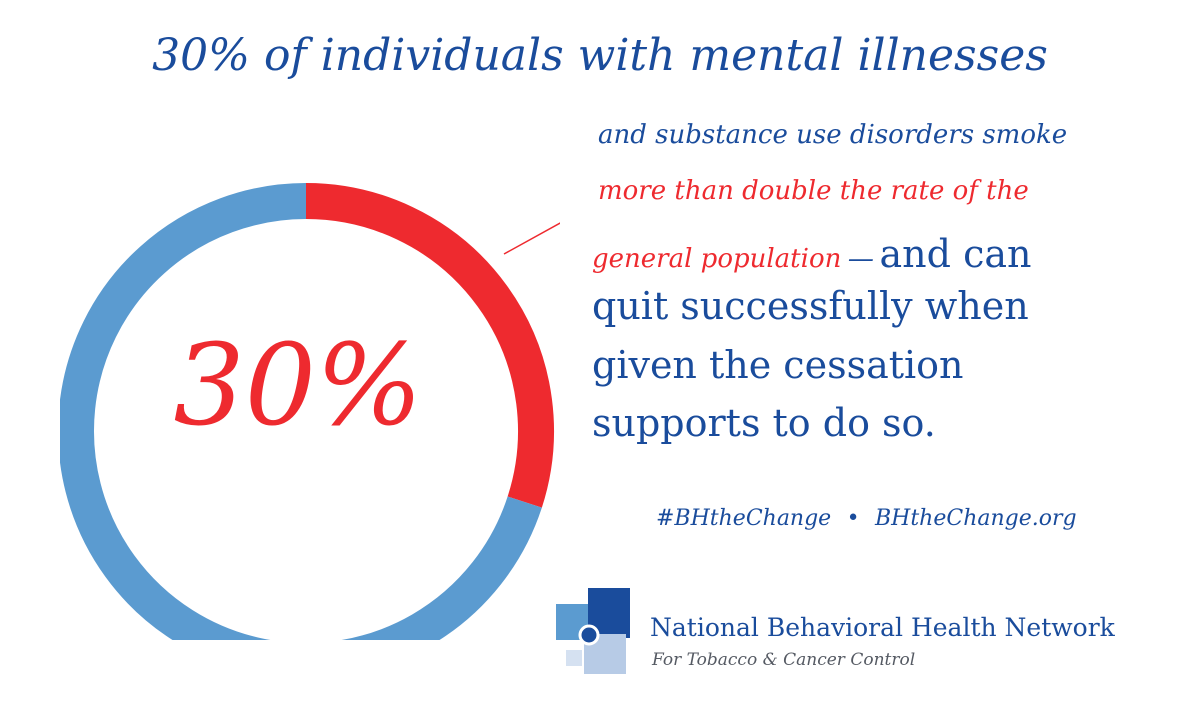 This screenshot has height=717, width=1200. What do you see at coordinates (813, 191) in the screenshot?
I see `body-line-2: more than double the rate of the` at bounding box center [813, 191].